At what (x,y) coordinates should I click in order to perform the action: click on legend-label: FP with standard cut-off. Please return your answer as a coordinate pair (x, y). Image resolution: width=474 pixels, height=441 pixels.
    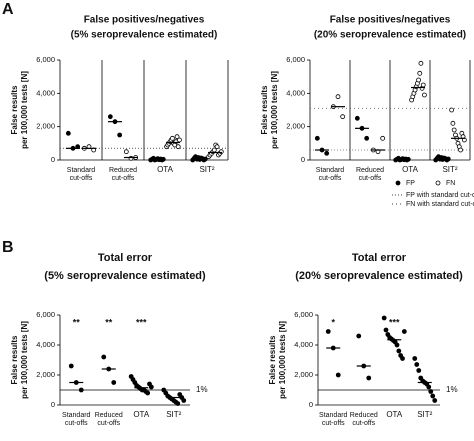
    Looking at the image, I should click on (440, 195).